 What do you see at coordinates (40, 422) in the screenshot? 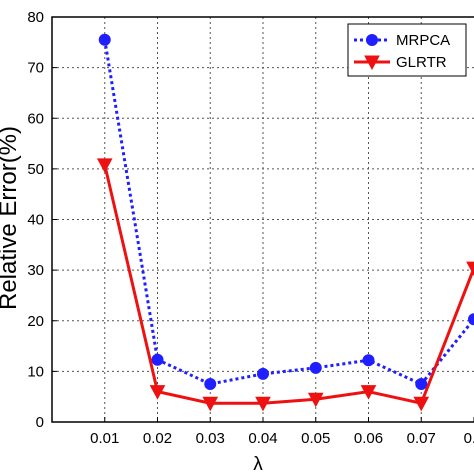
I see `y-tick-label: 0` at bounding box center [40, 422].